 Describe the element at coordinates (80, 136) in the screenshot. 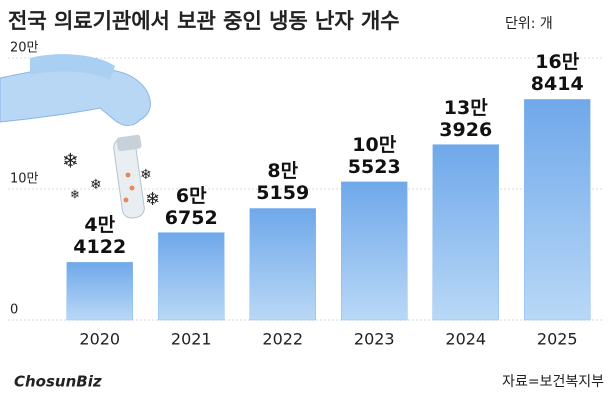

I see `glove-illustration: ❄ ❄ ❄ ❄ ❄` at that location.